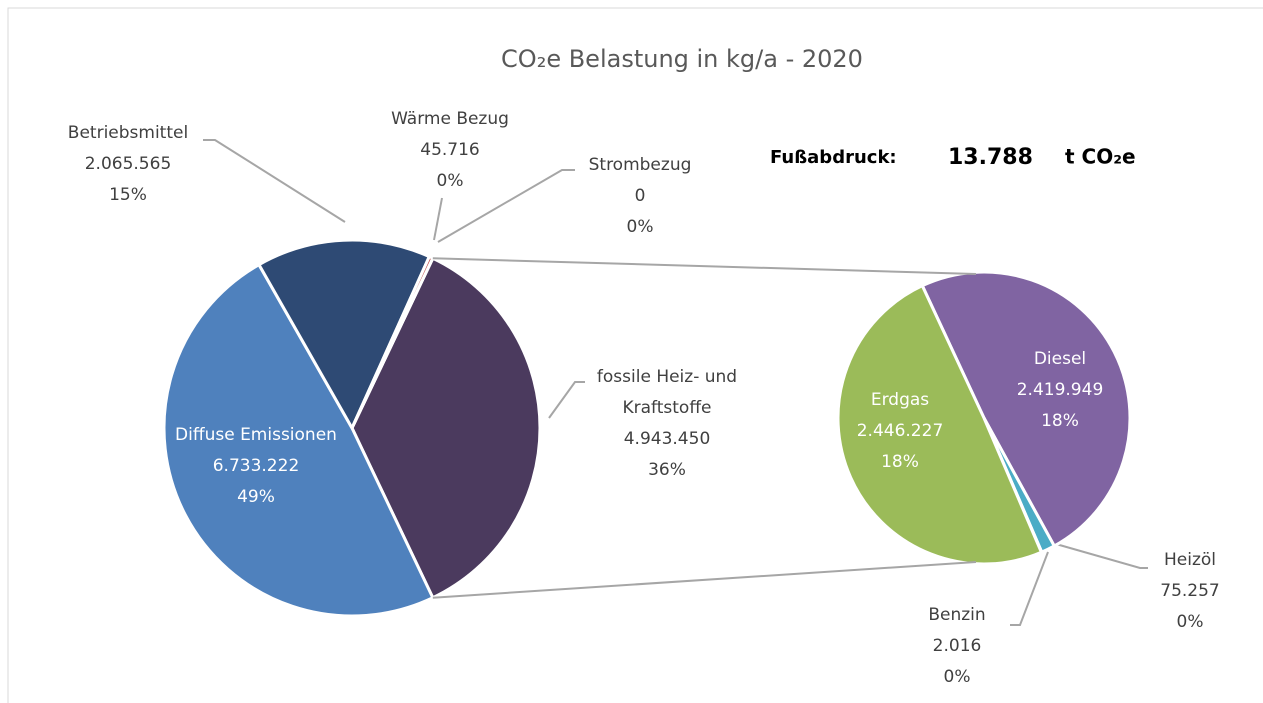  What do you see at coordinates (1060, 359) in the screenshot?
I see `label-category: Diesel` at bounding box center [1060, 359].